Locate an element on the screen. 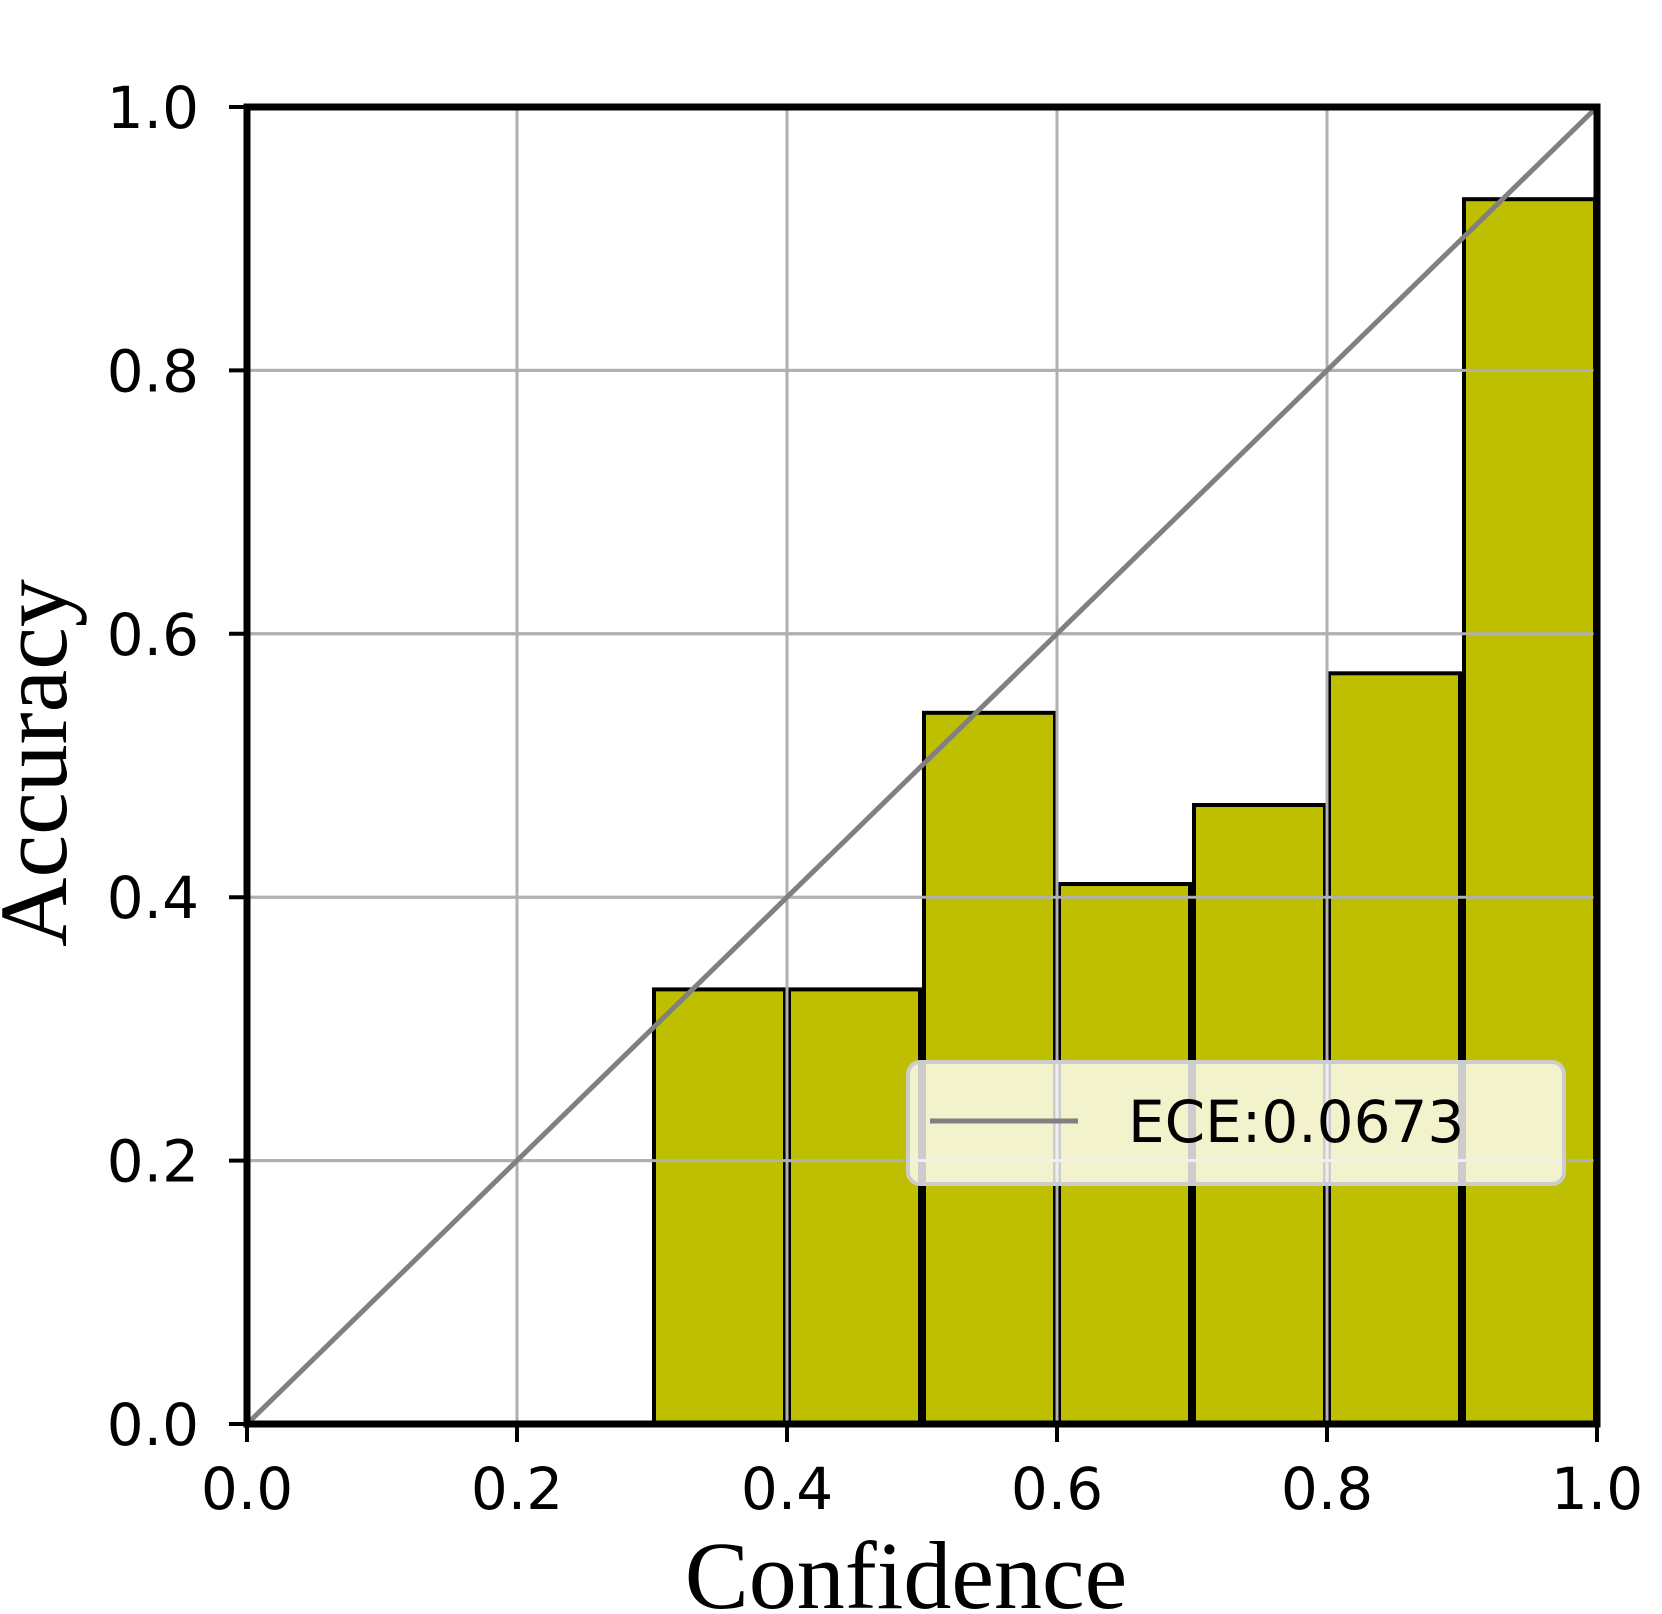 This screenshot has height=1614, width=1662. y-tick-label: 1.0 is located at coordinates (153, 108).